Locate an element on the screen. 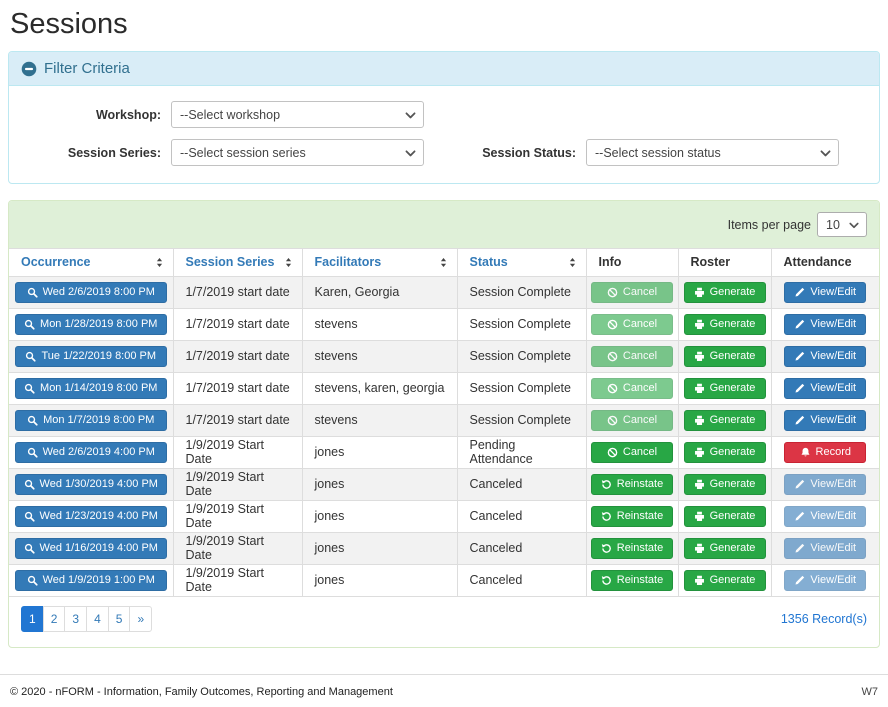  column-header-status: Status is located at coordinates (522, 263).